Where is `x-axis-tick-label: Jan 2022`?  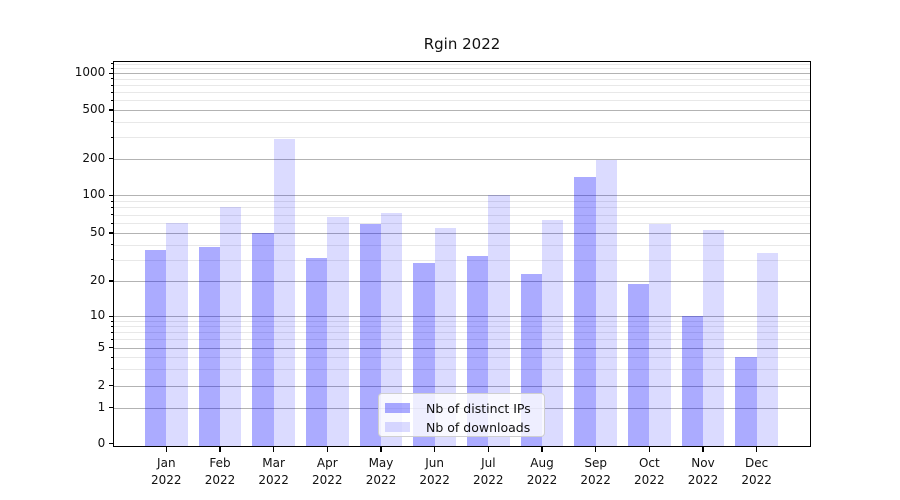 x-axis-tick-label: Jan 2022 is located at coordinates (166, 471).